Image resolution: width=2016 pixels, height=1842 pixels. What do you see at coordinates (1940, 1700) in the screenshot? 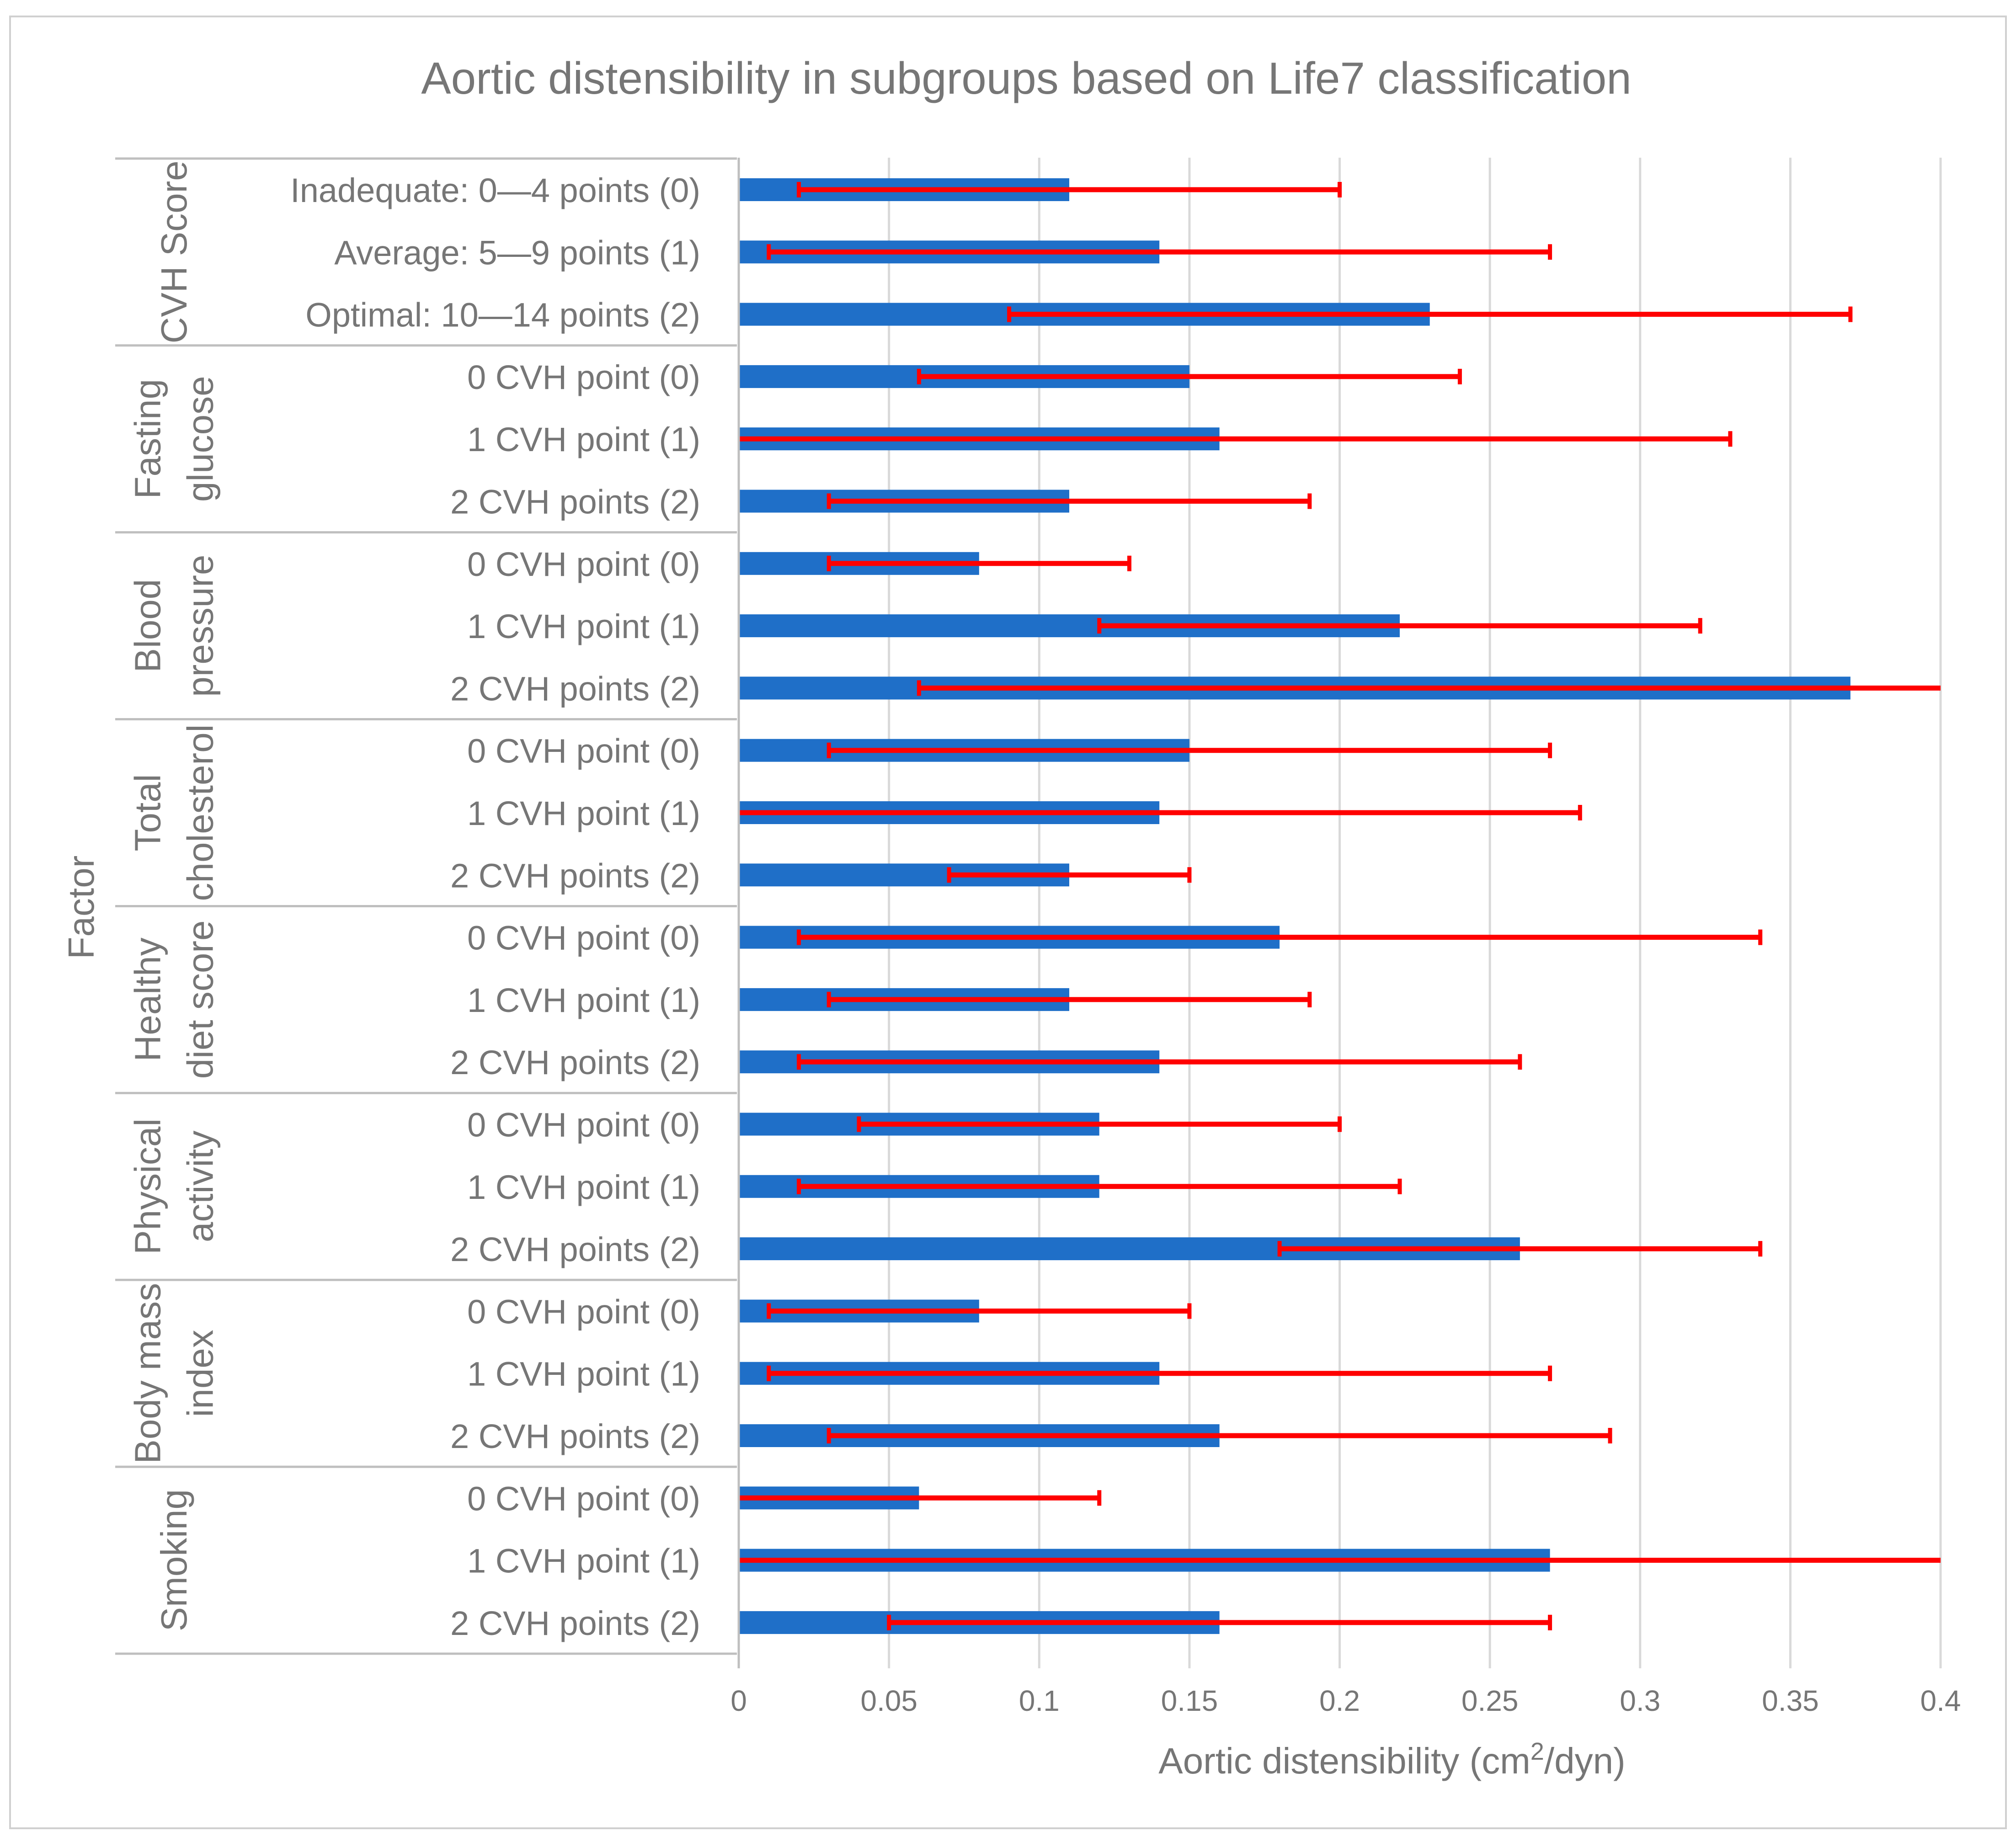
I see `x-tick-label: 0.4` at bounding box center [1940, 1700].